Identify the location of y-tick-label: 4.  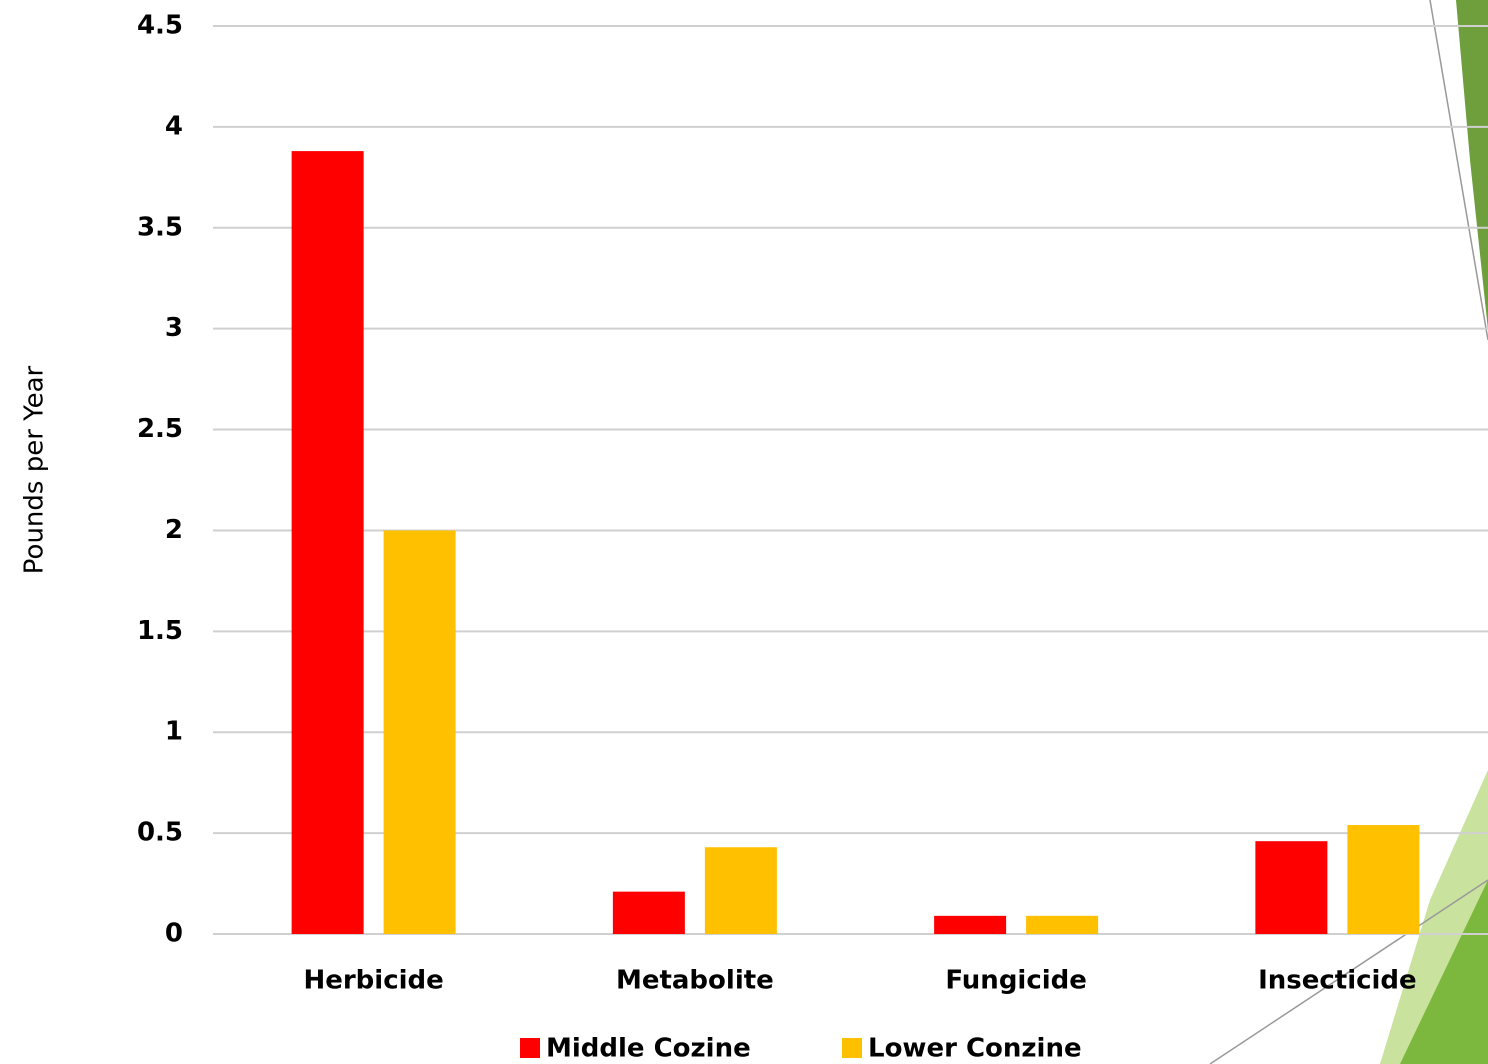
(174, 126).